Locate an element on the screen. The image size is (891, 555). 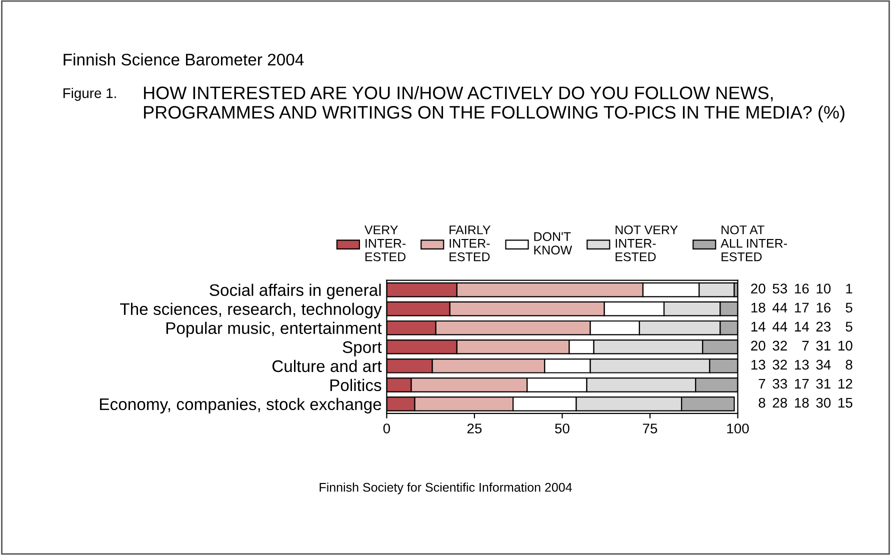
data-label: 28 is located at coordinates (779, 403).